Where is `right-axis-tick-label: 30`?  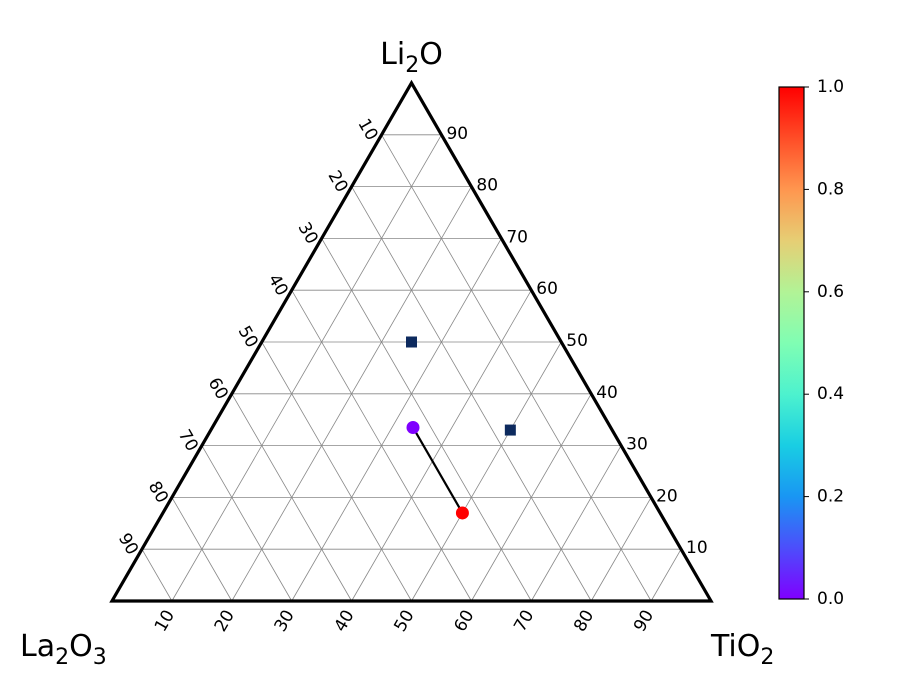
right-axis-tick-label: 30 is located at coordinates (637, 445).